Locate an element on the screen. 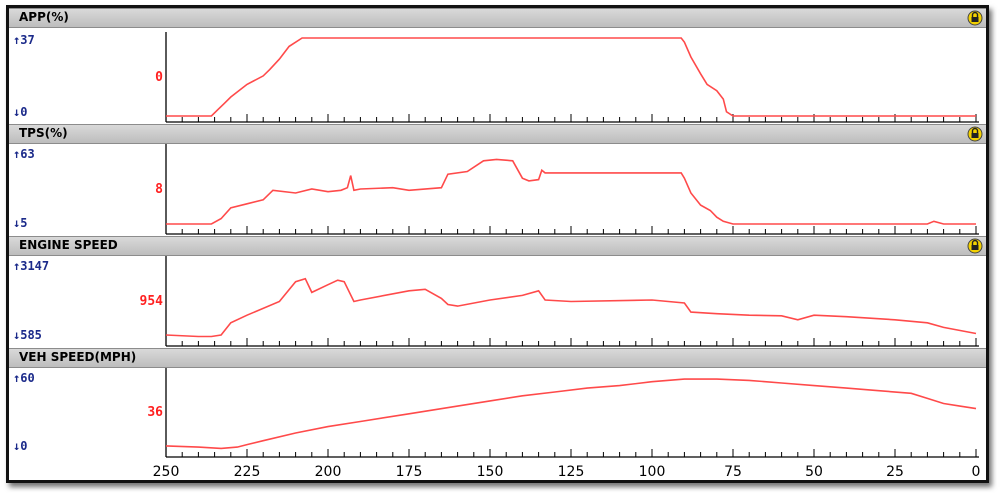 This screenshot has height=493, width=1000. axis-min-engine-speed: ↓585 is located at coordinates (27, 335).